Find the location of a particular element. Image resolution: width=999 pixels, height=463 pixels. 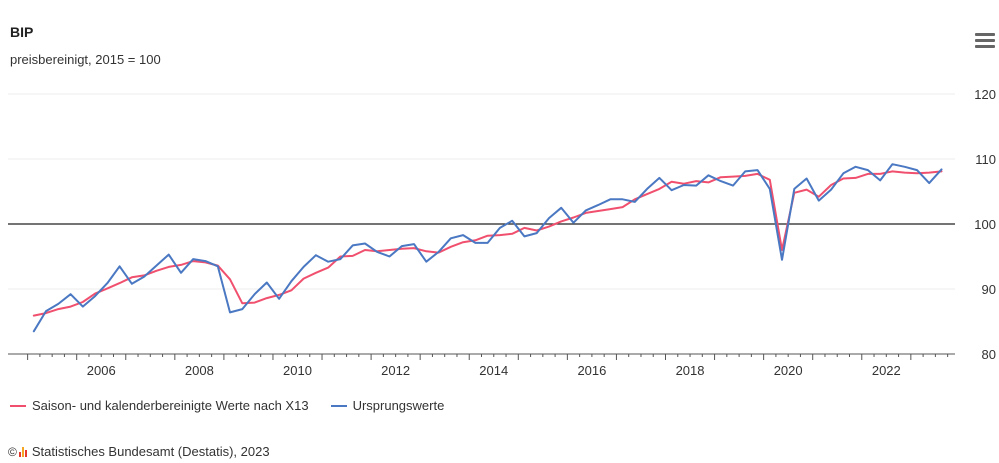

y-tick-labels: 80 90 100 110 120 is located at coordinates (985, 224).